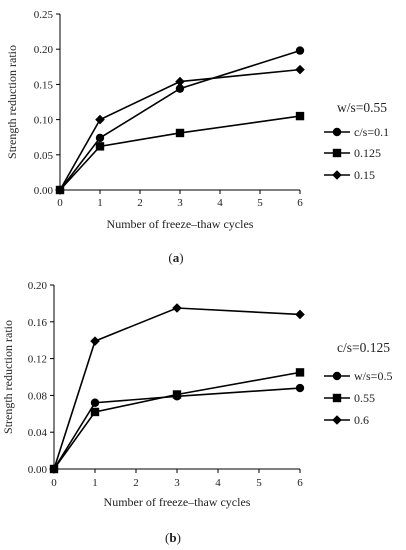  I want to click on y-tick-label: 0.08, so click(38, 396).